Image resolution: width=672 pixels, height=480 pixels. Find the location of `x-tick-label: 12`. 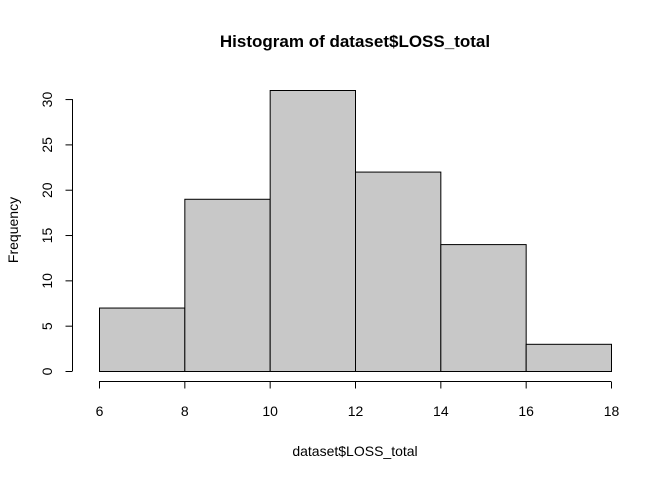

x-tick-label: 12 is located at coordinates (356, 411).